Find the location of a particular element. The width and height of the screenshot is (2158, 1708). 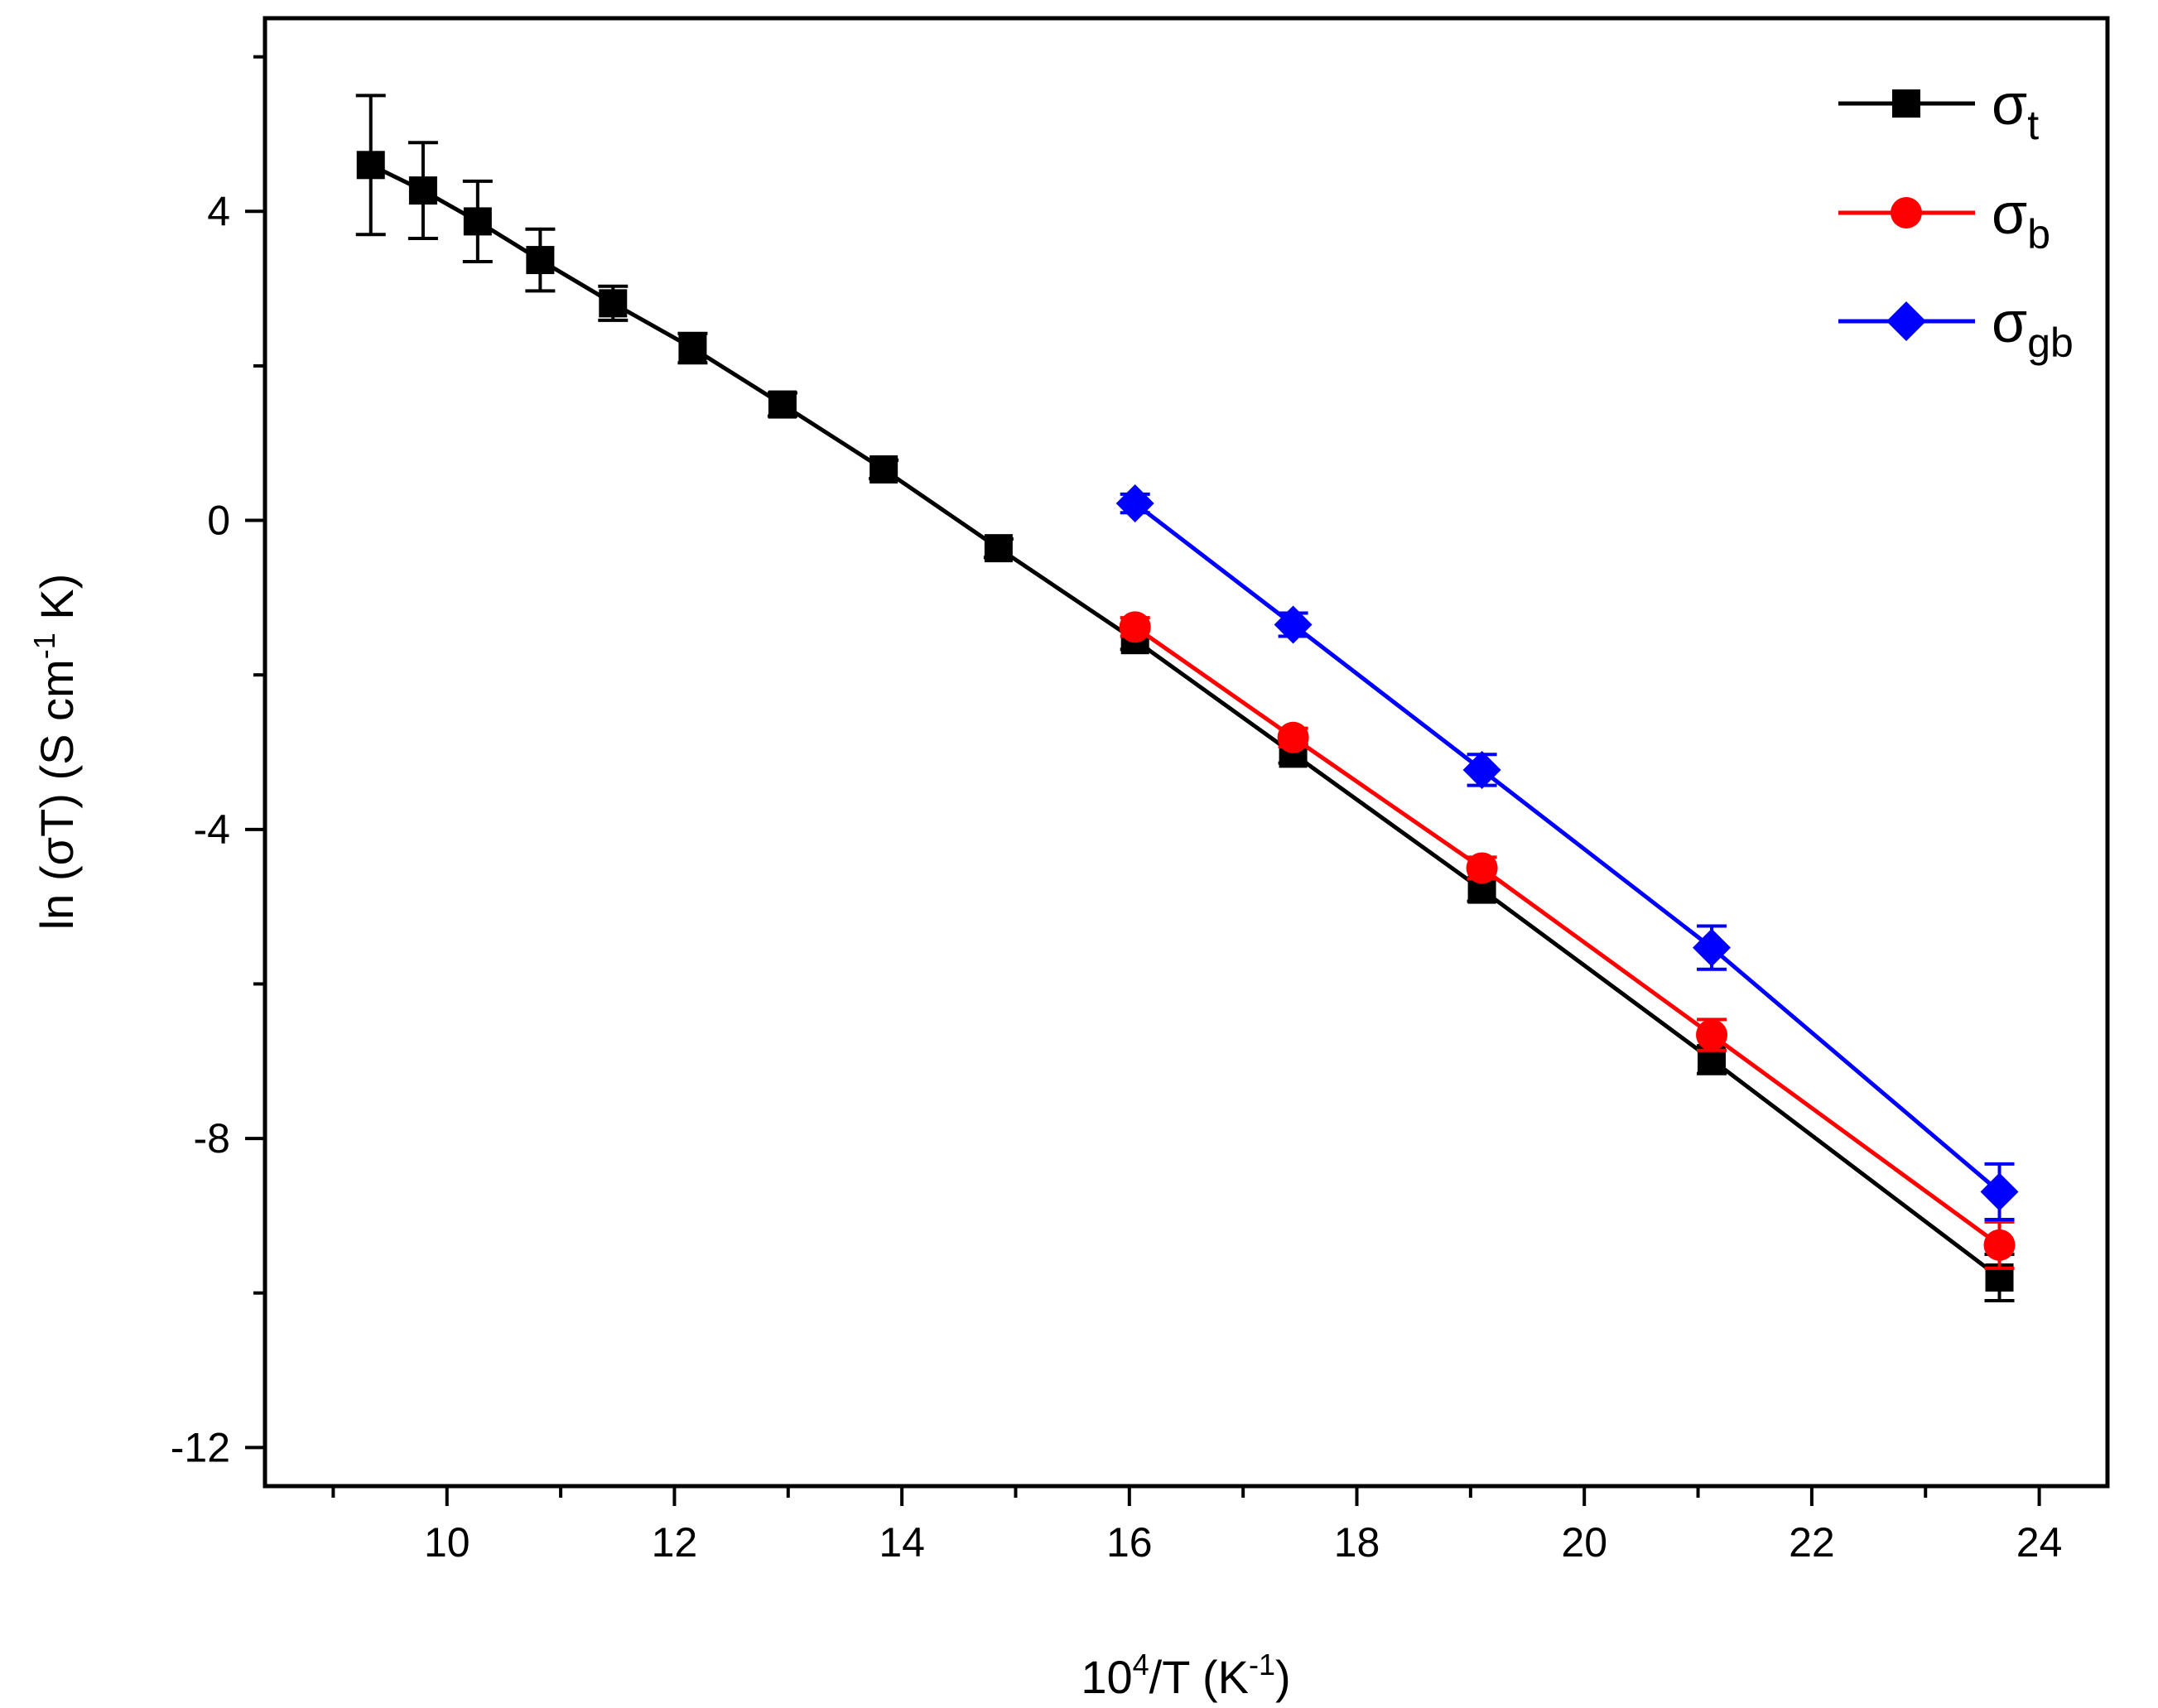

legend-sigma-b-sub: b is located at coordinates (2038, 234).